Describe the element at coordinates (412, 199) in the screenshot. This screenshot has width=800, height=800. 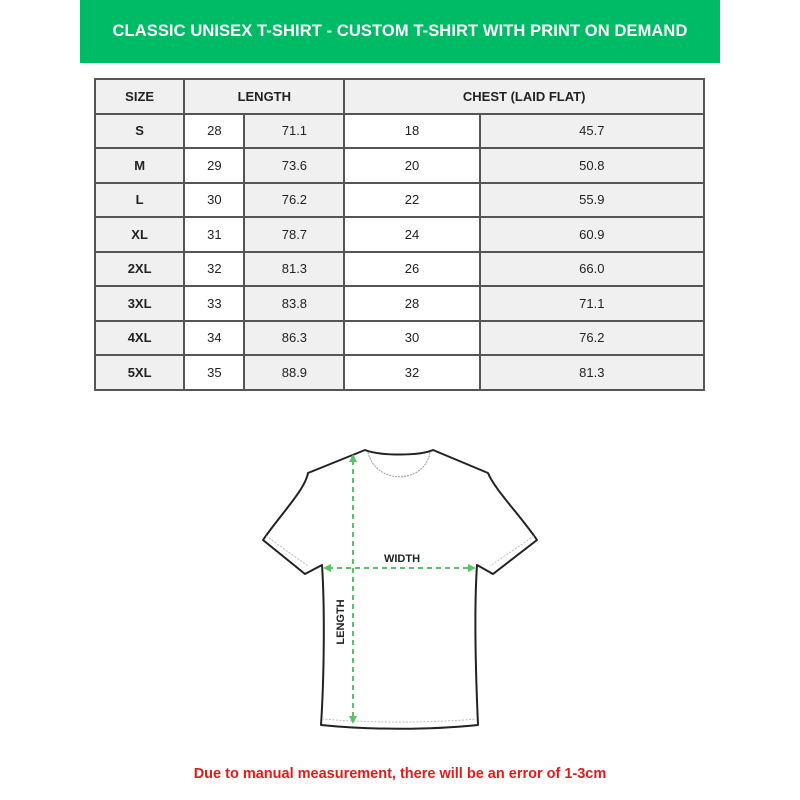
I see `cell-chest-in: 22` at that location.